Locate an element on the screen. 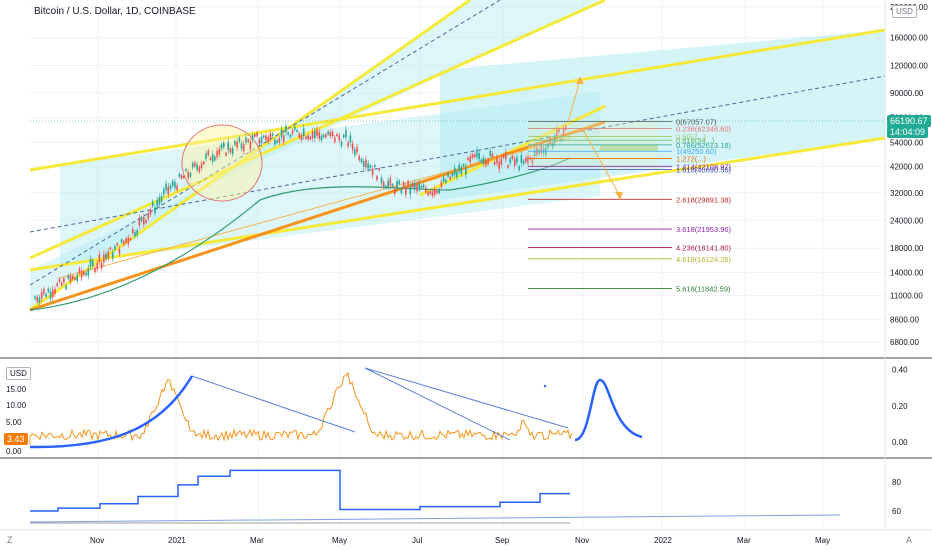  fib-label: 0.618(54...) is located at coordinates (695, 140).